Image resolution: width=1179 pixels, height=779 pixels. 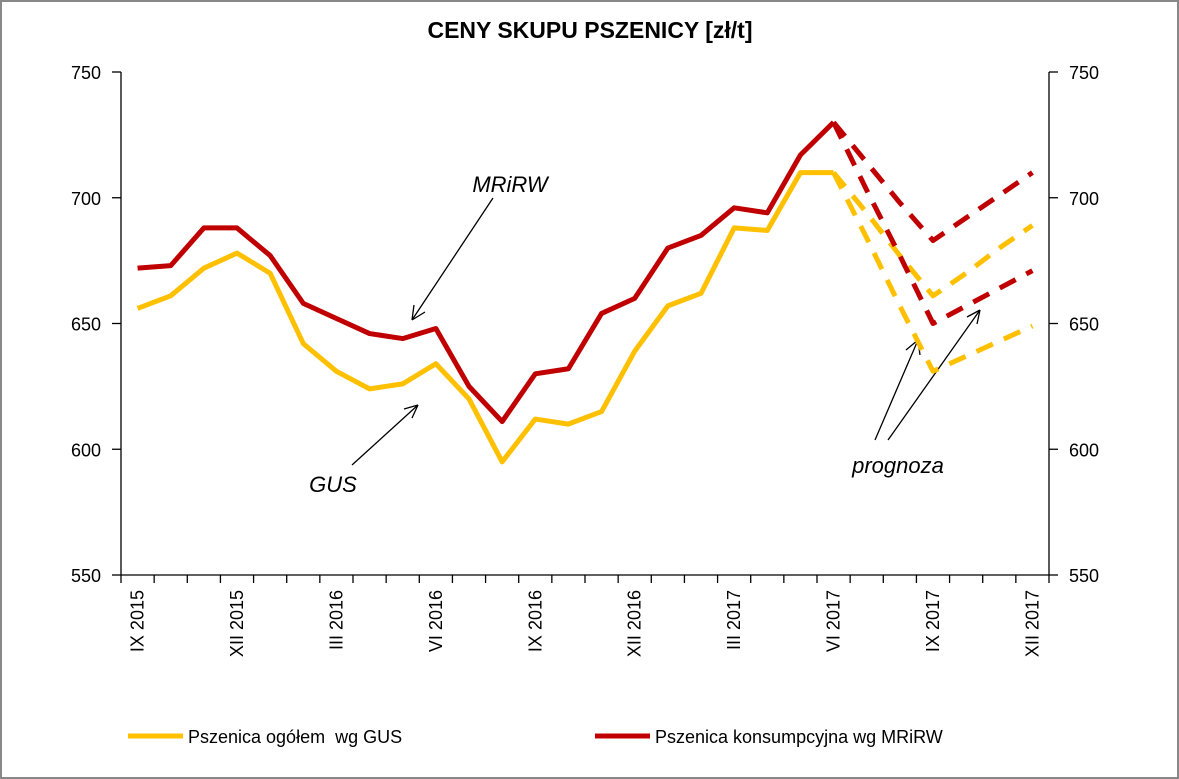 I want to click on y-tick-label: 700, so click(x=86, y=199).